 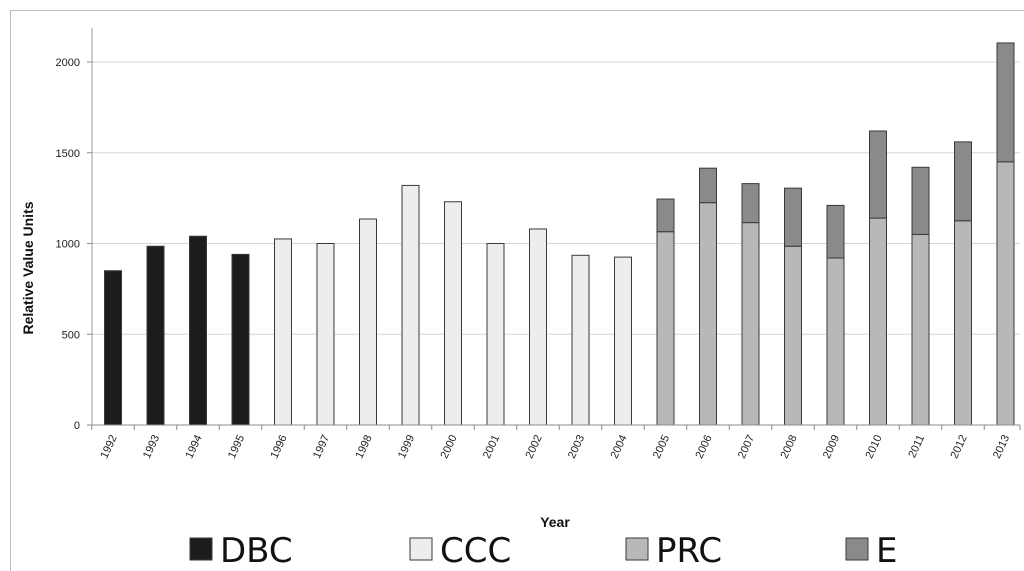 What do you see at coordinates (878, 321) in the screenshot?
I see `bar-prc-2010` at bounding box center [878, 321].